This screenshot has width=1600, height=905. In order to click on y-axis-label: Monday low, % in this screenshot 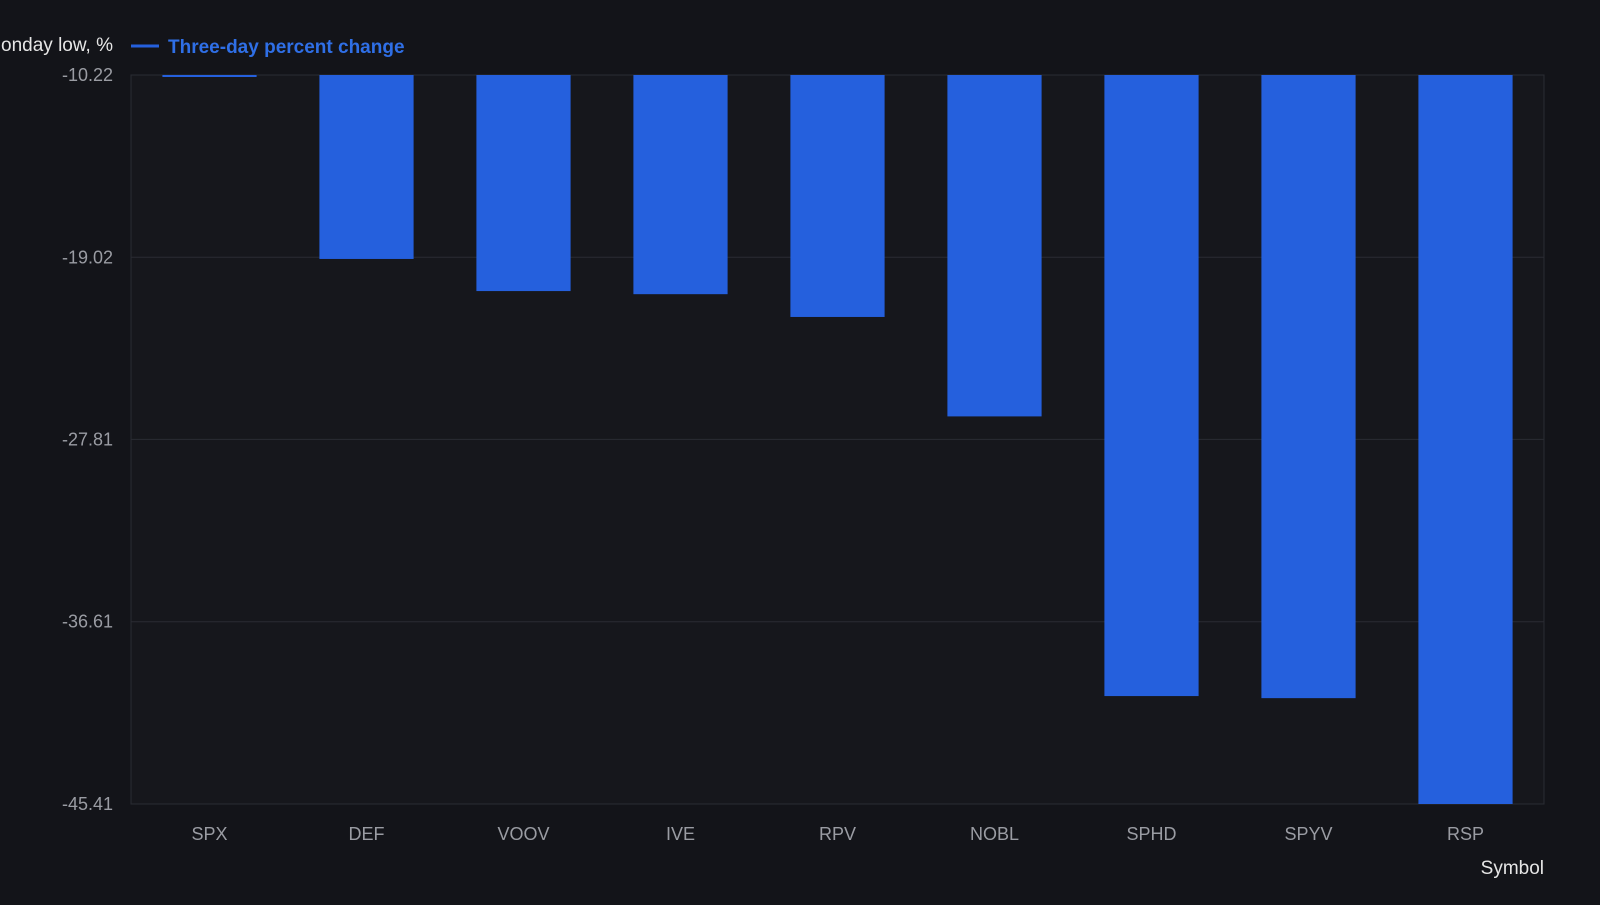, I will do `click(56, 45)`.